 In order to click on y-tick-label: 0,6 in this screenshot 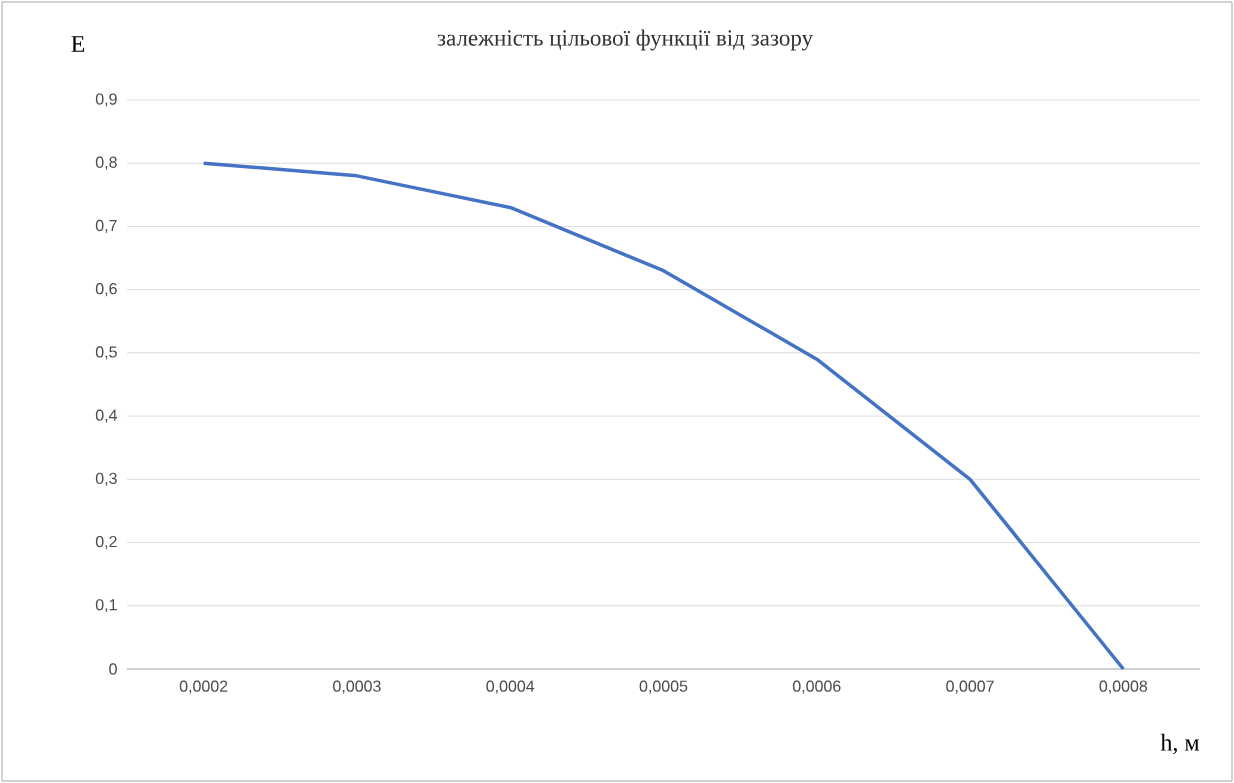, I will do `click(106, 290)`.